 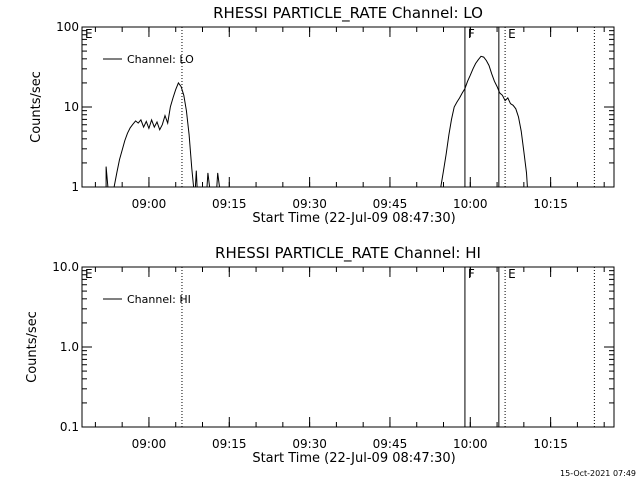 What do you see at coordinates (69, 427) in the screenshot?
I see `y-tick-label: 0.1` at bounding box center [69, 427].